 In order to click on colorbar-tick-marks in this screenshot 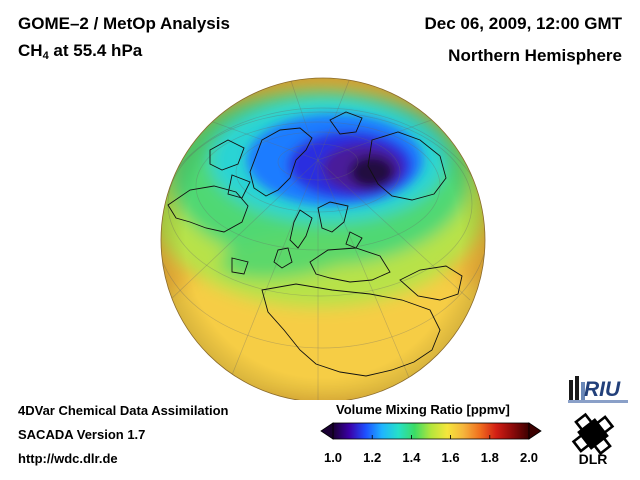, I will do `click(431, 437)`.